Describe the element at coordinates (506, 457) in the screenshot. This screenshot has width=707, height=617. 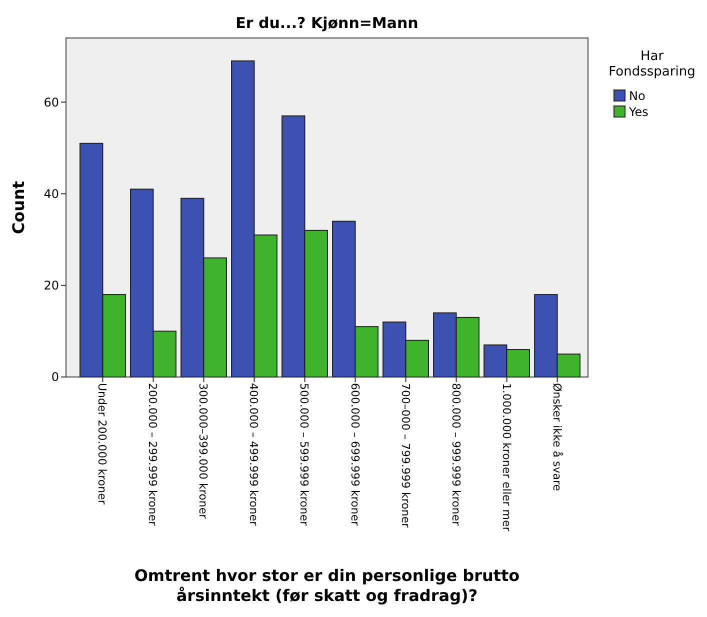
I see `x-tick-label: 1.000.000 kroner eller mer` at that location.